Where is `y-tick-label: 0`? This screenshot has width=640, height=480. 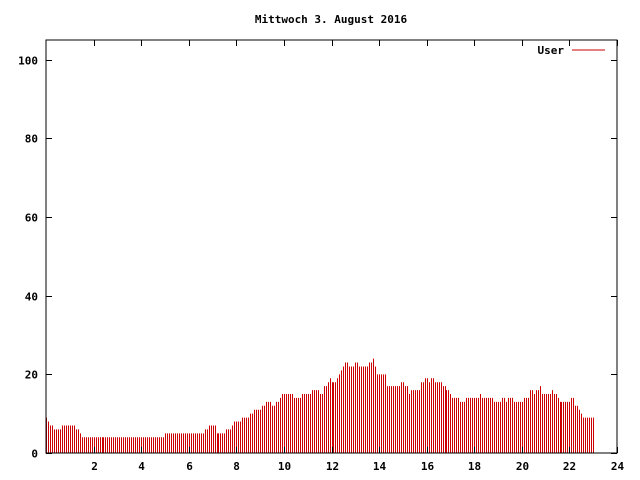 y-tick-label: 0 is located at coordinates (34, 454).